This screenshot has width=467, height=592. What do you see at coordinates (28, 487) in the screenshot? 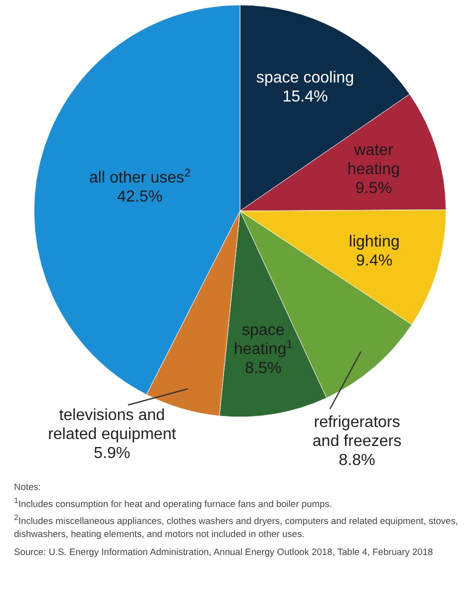
I see `text: Notes:` at bounding box center [28, 487].